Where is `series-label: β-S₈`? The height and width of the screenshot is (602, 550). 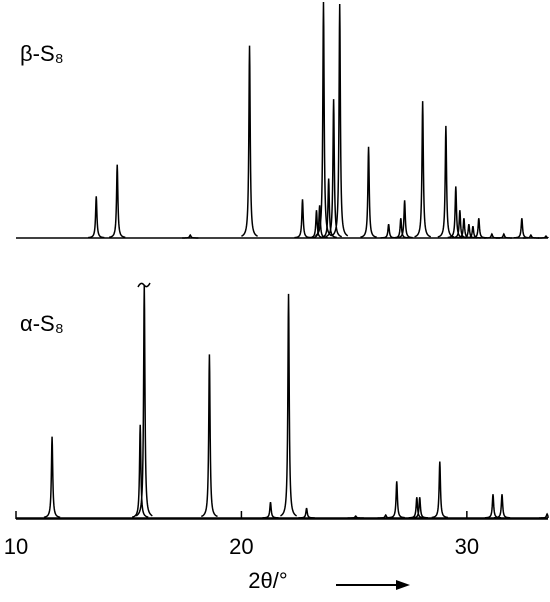
series-label: β-S₈ is located at coordinates (42, 53).